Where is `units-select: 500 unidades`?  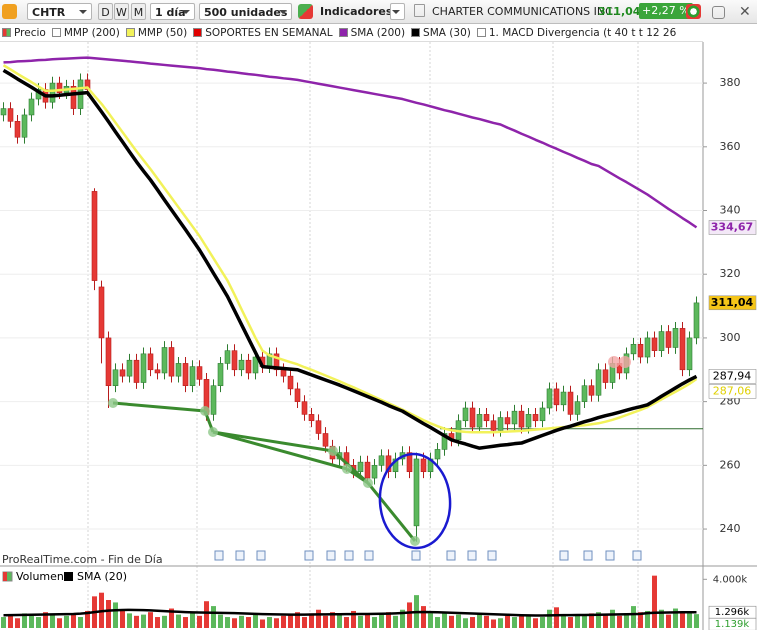 units-select: 500 unidades is located at coordinates (245, 11).